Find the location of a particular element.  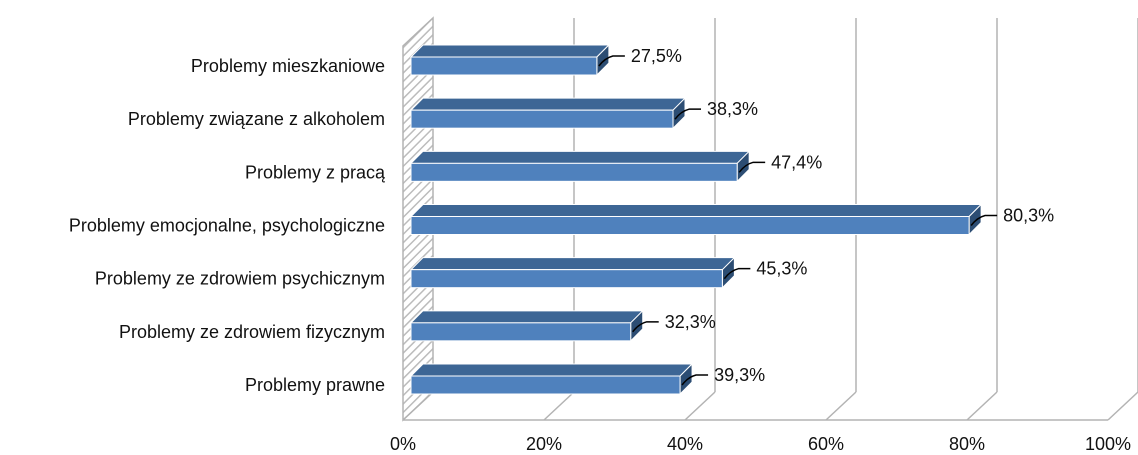

data-label: 27,5% is located at coordinates (656, 56).